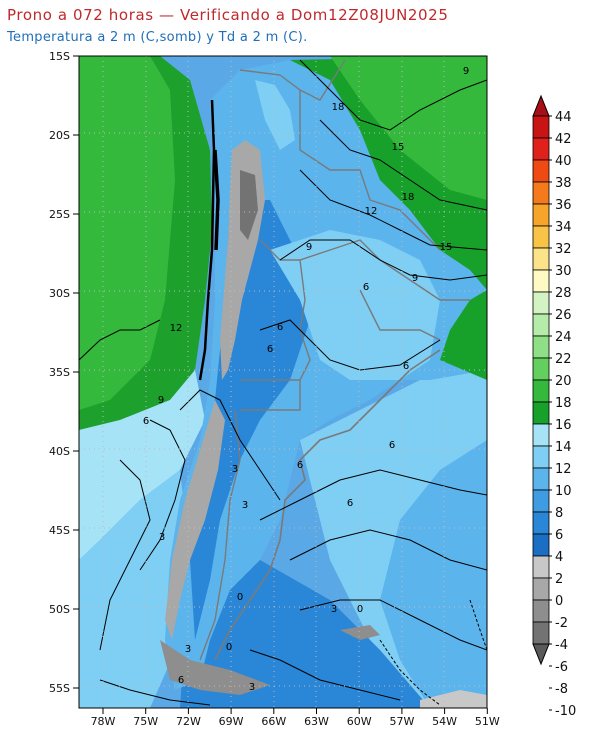 Image resolution: width=600 pixels, height=750 pixels. I want to click on cool-band-offshore, so click(142, 465).